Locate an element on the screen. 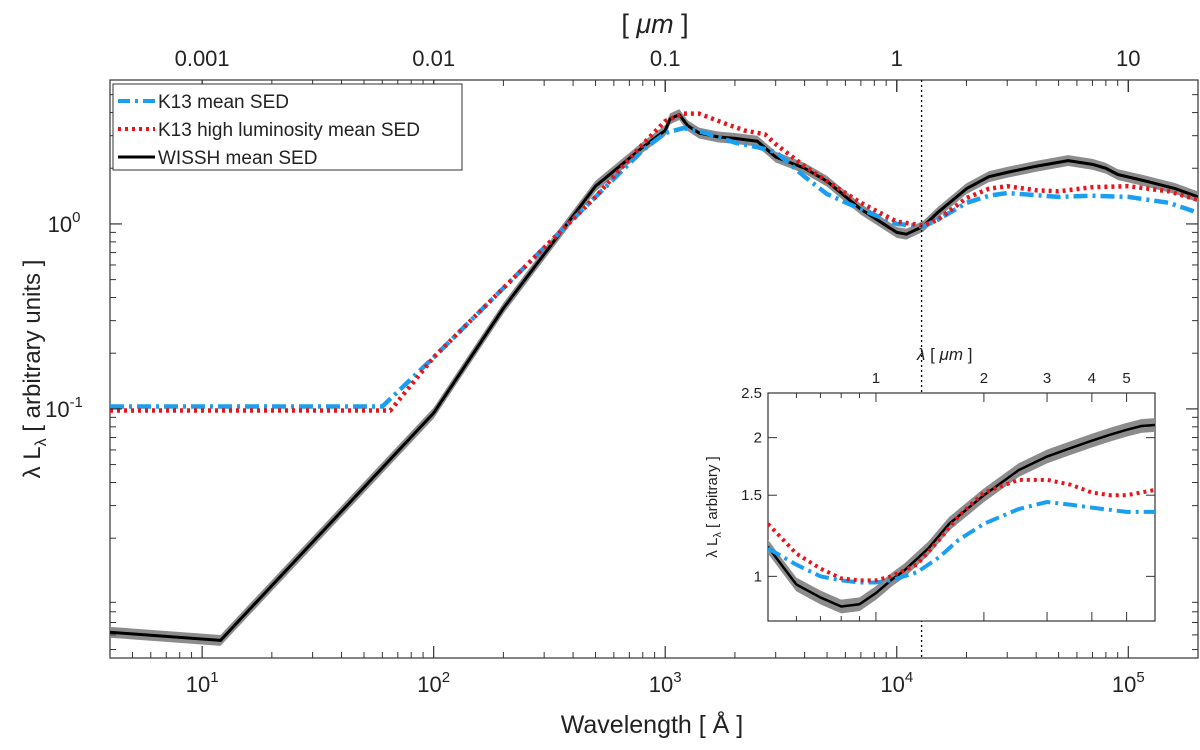 The width and height of the screenshot is (1200, 750). inset-y-tick-label: 1.5 is located at coordinates (751, 495).